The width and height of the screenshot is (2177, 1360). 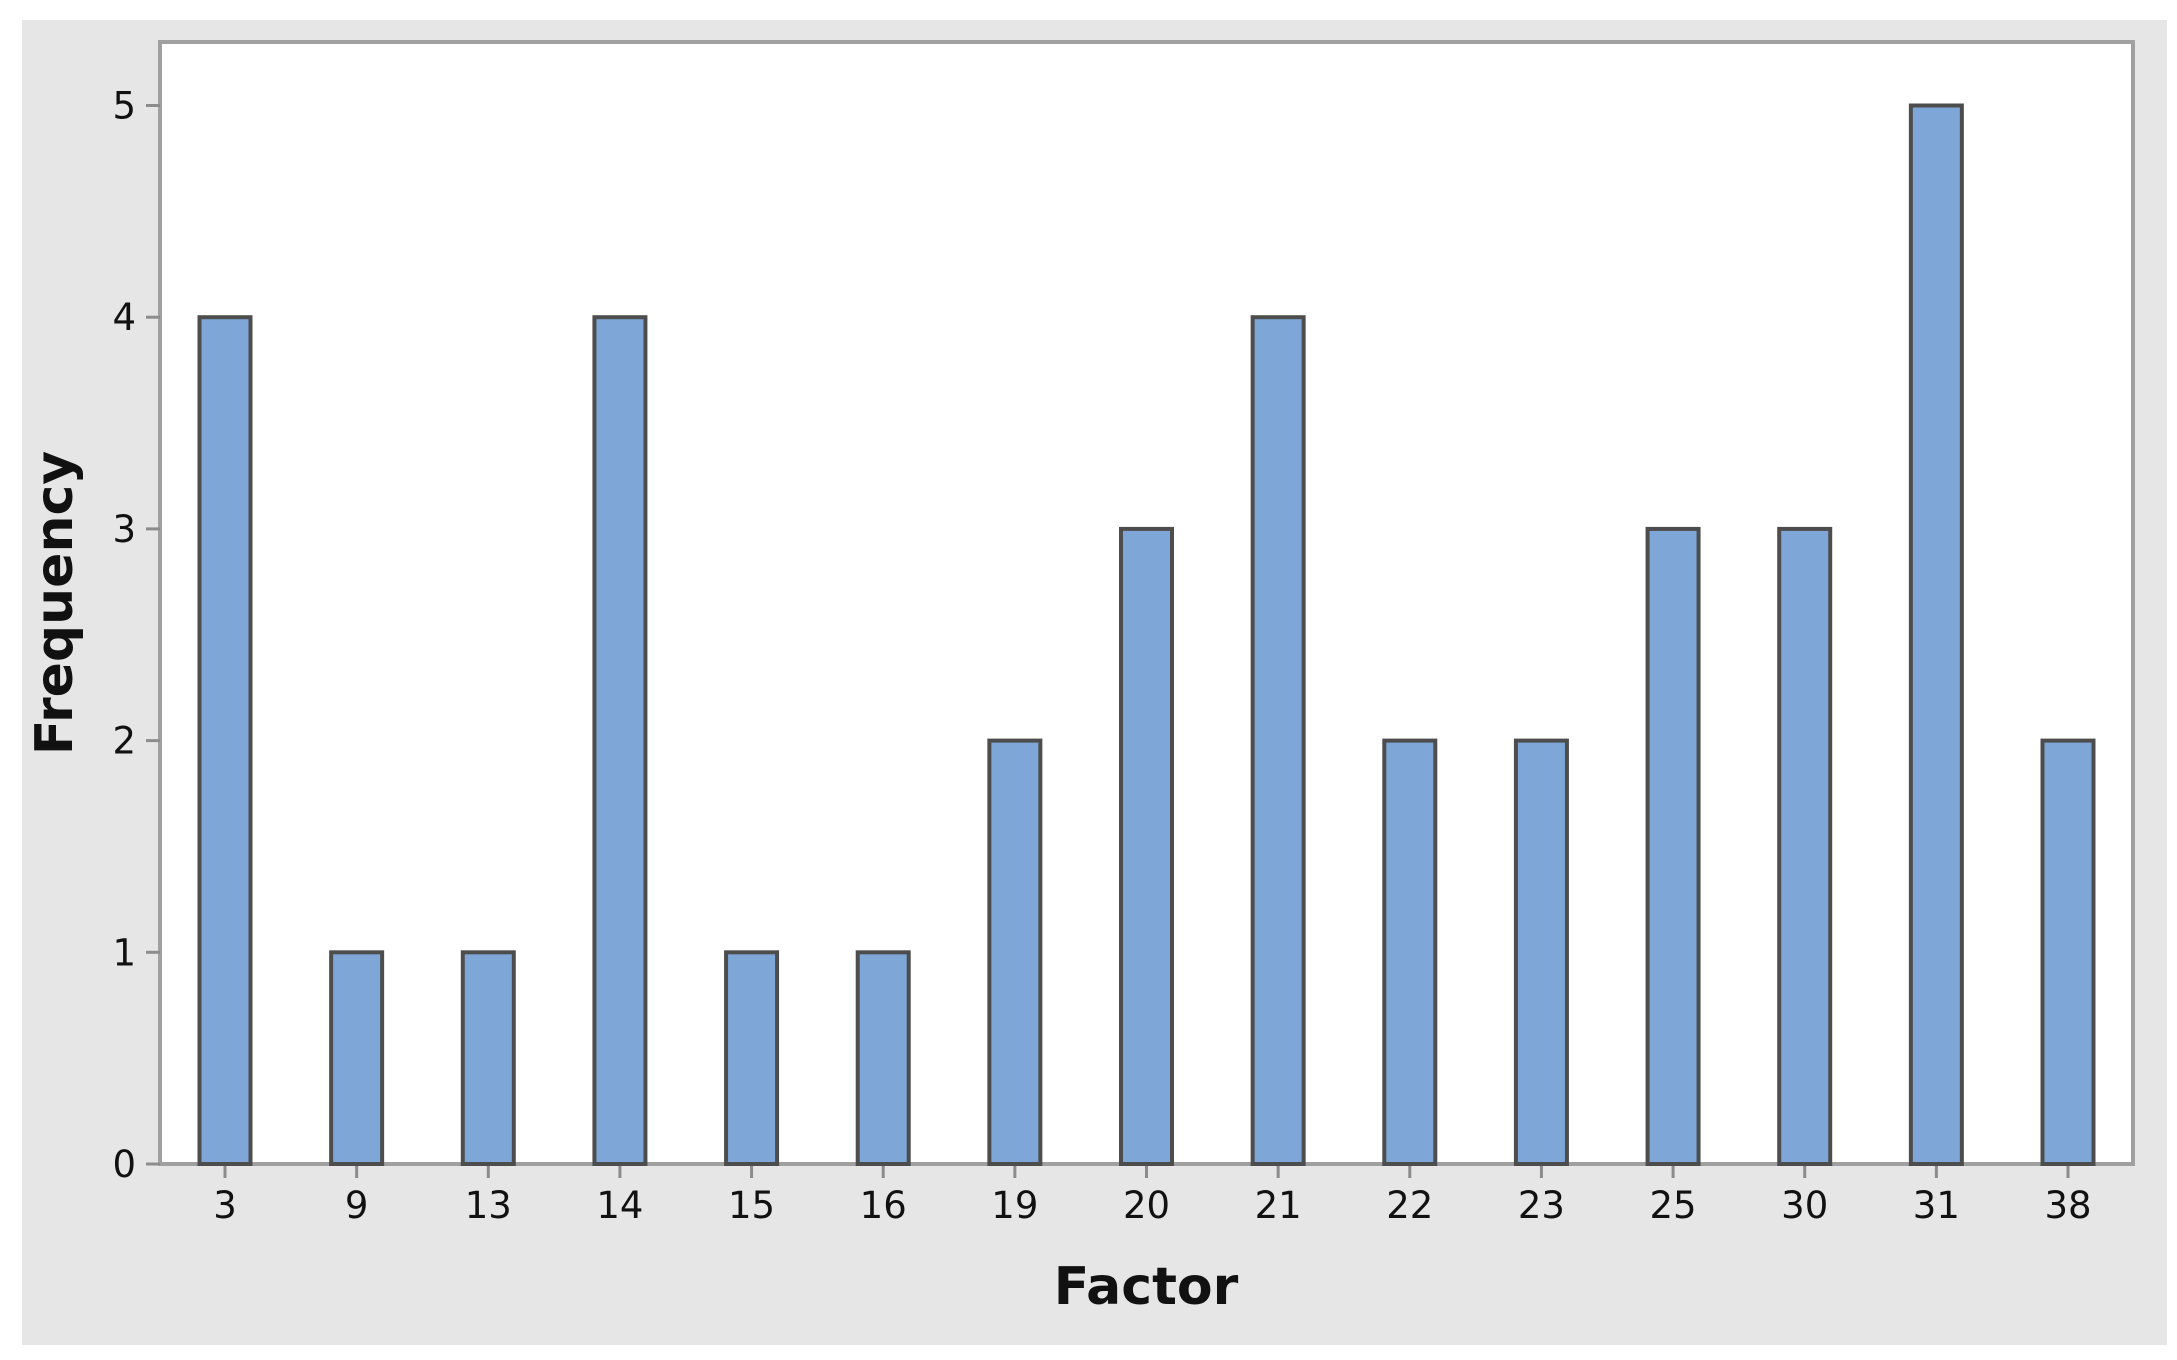 I want to click on y-tick-label: 4, so click(x=124, y=317).